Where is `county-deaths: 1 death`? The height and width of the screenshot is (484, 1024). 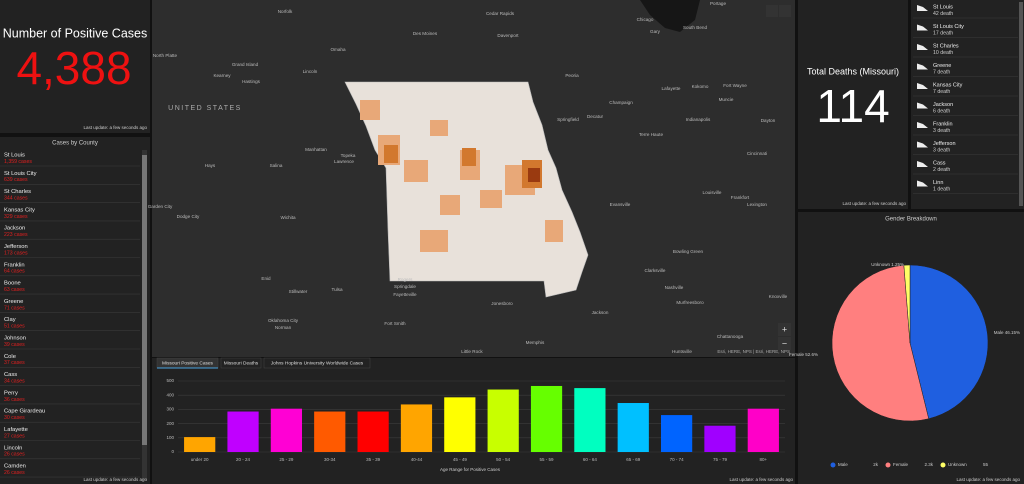 county-deaths: 1 death is located at coordinates (941, 189).